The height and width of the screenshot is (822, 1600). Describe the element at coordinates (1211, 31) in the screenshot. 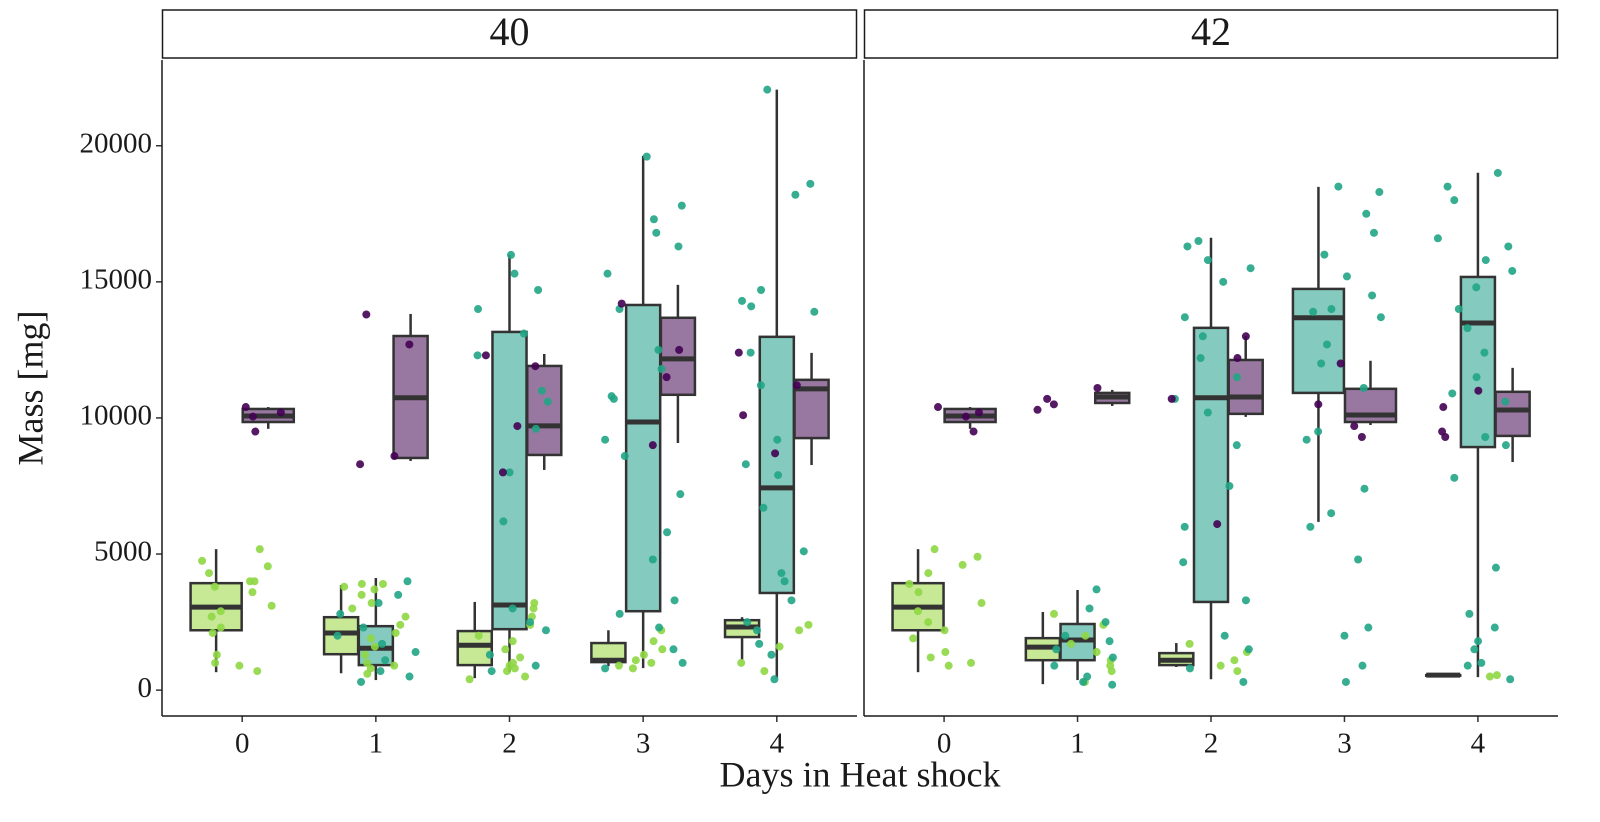

I see `strip-title: 42` at that location.